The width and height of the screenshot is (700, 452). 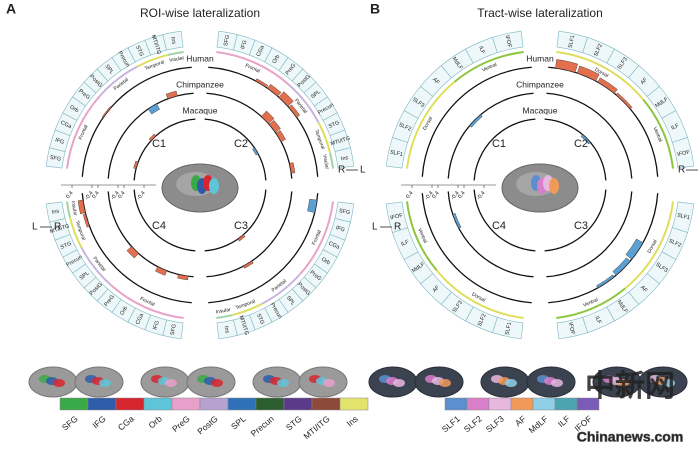 What do you see at coordinates (363, 170) in the screenshot?
I see `lr-label: L` at bounding box center [363, 170].